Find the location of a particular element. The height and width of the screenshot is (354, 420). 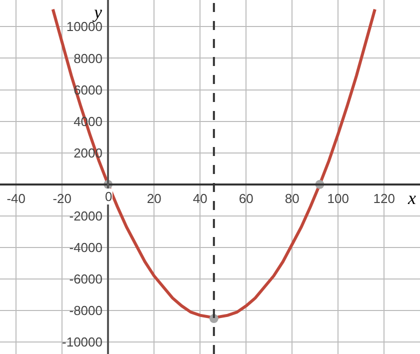

x-tick-label: -20 is located at coordinates (62, 198).